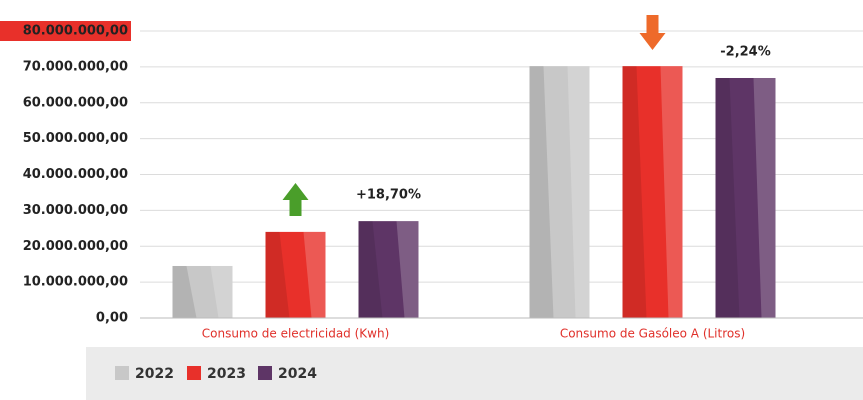 The height and width of the screenshot is (400, 863). Describe the element at coordinates (474, 373) in the screenshot. I see `legend-band` at that location.